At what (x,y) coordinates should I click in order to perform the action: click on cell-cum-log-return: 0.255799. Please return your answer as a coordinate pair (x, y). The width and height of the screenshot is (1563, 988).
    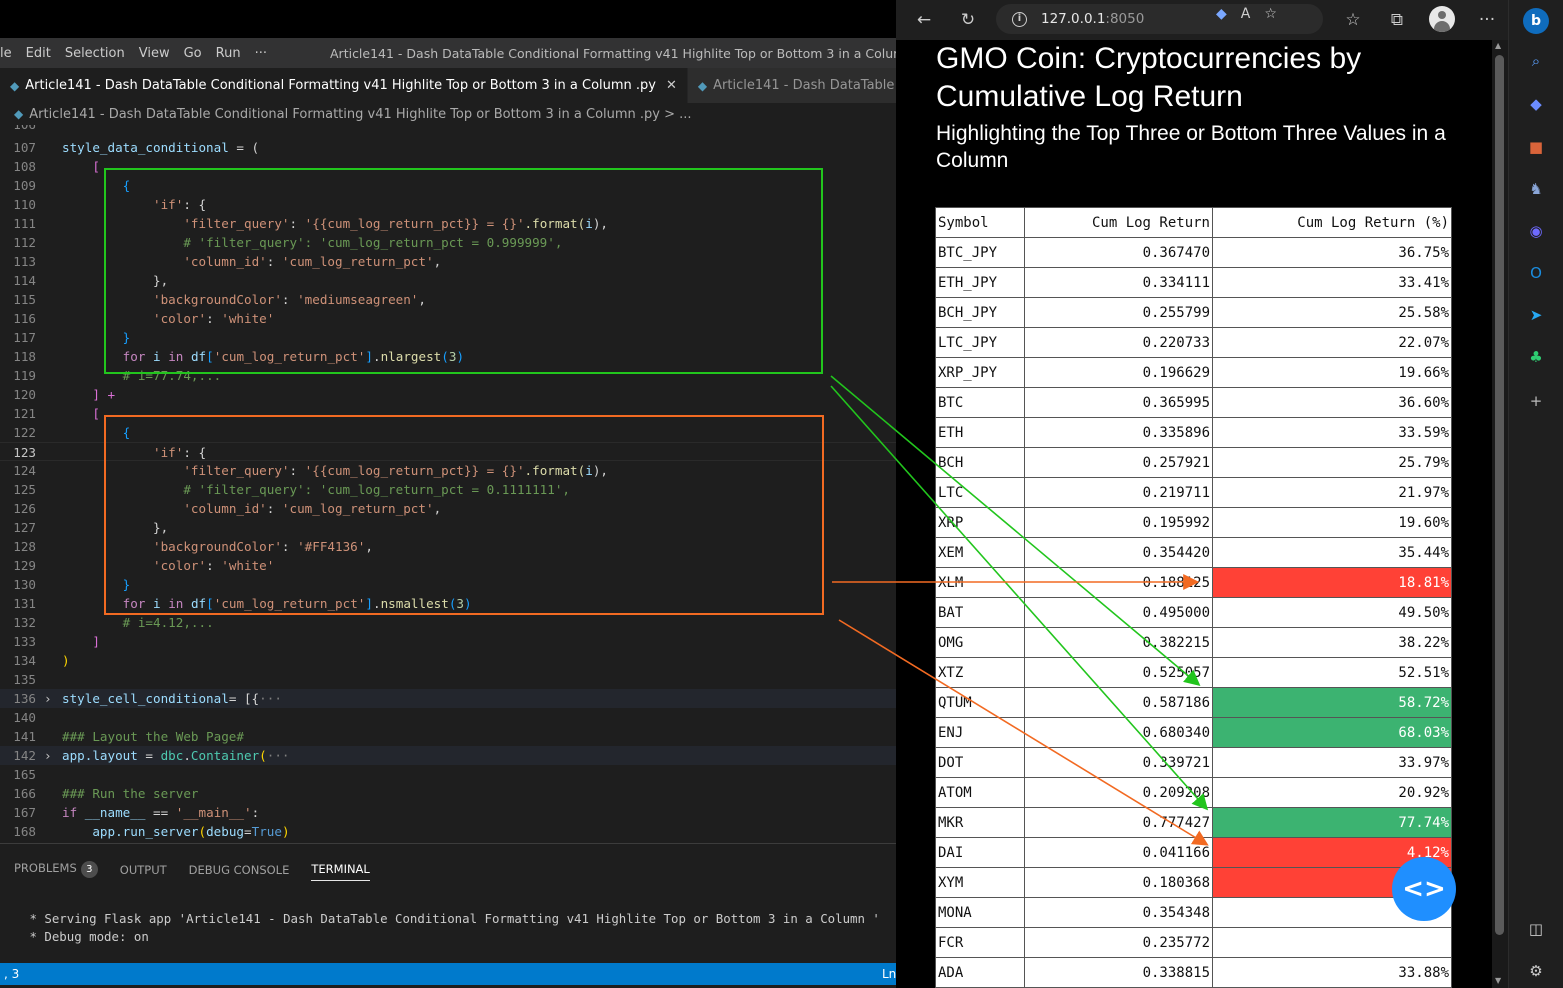
    Looking at the image, I should click on (1118, 312).